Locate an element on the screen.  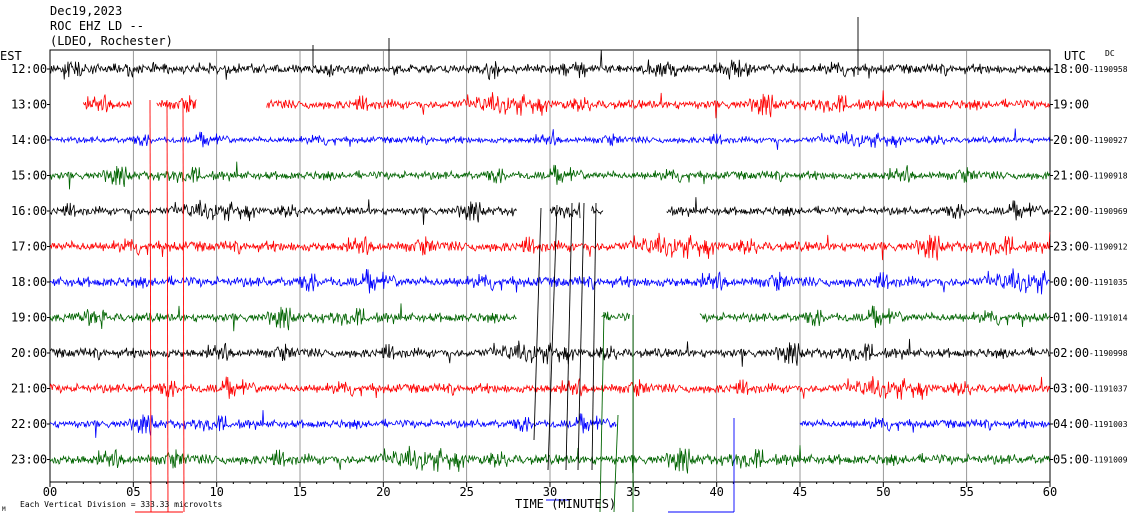
trace-1400-segment is located at coordinates (550, 139).